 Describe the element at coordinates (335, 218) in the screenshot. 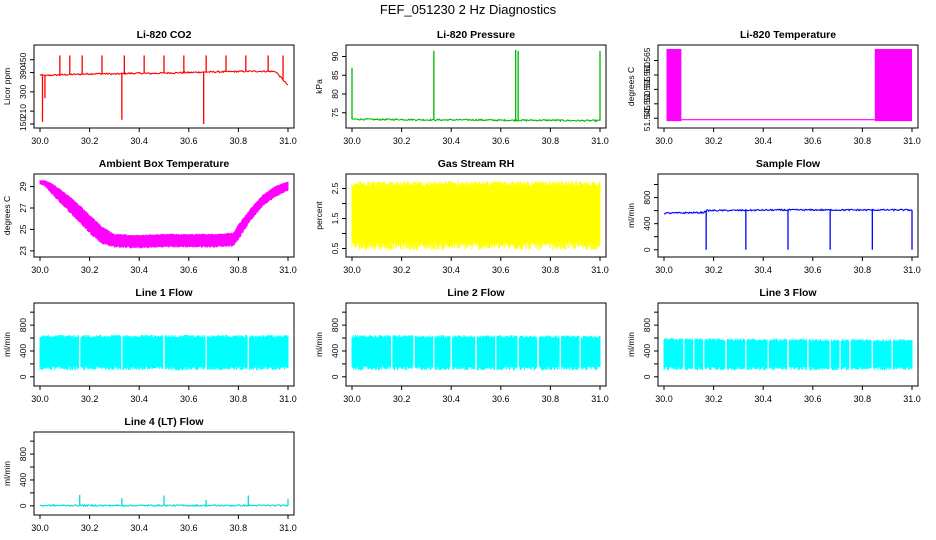

I see `y-tick-label: 1.5` at that location.